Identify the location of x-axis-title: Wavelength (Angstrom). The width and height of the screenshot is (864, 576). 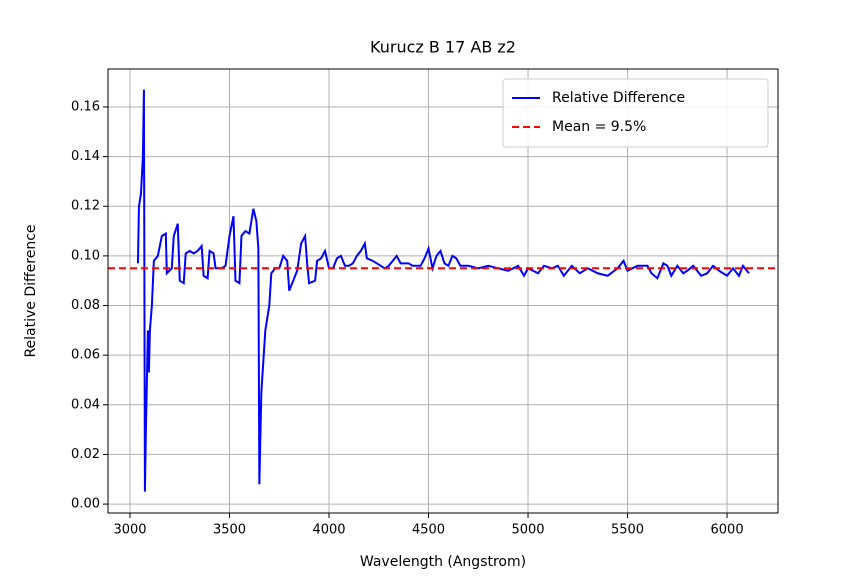
(443, 562).